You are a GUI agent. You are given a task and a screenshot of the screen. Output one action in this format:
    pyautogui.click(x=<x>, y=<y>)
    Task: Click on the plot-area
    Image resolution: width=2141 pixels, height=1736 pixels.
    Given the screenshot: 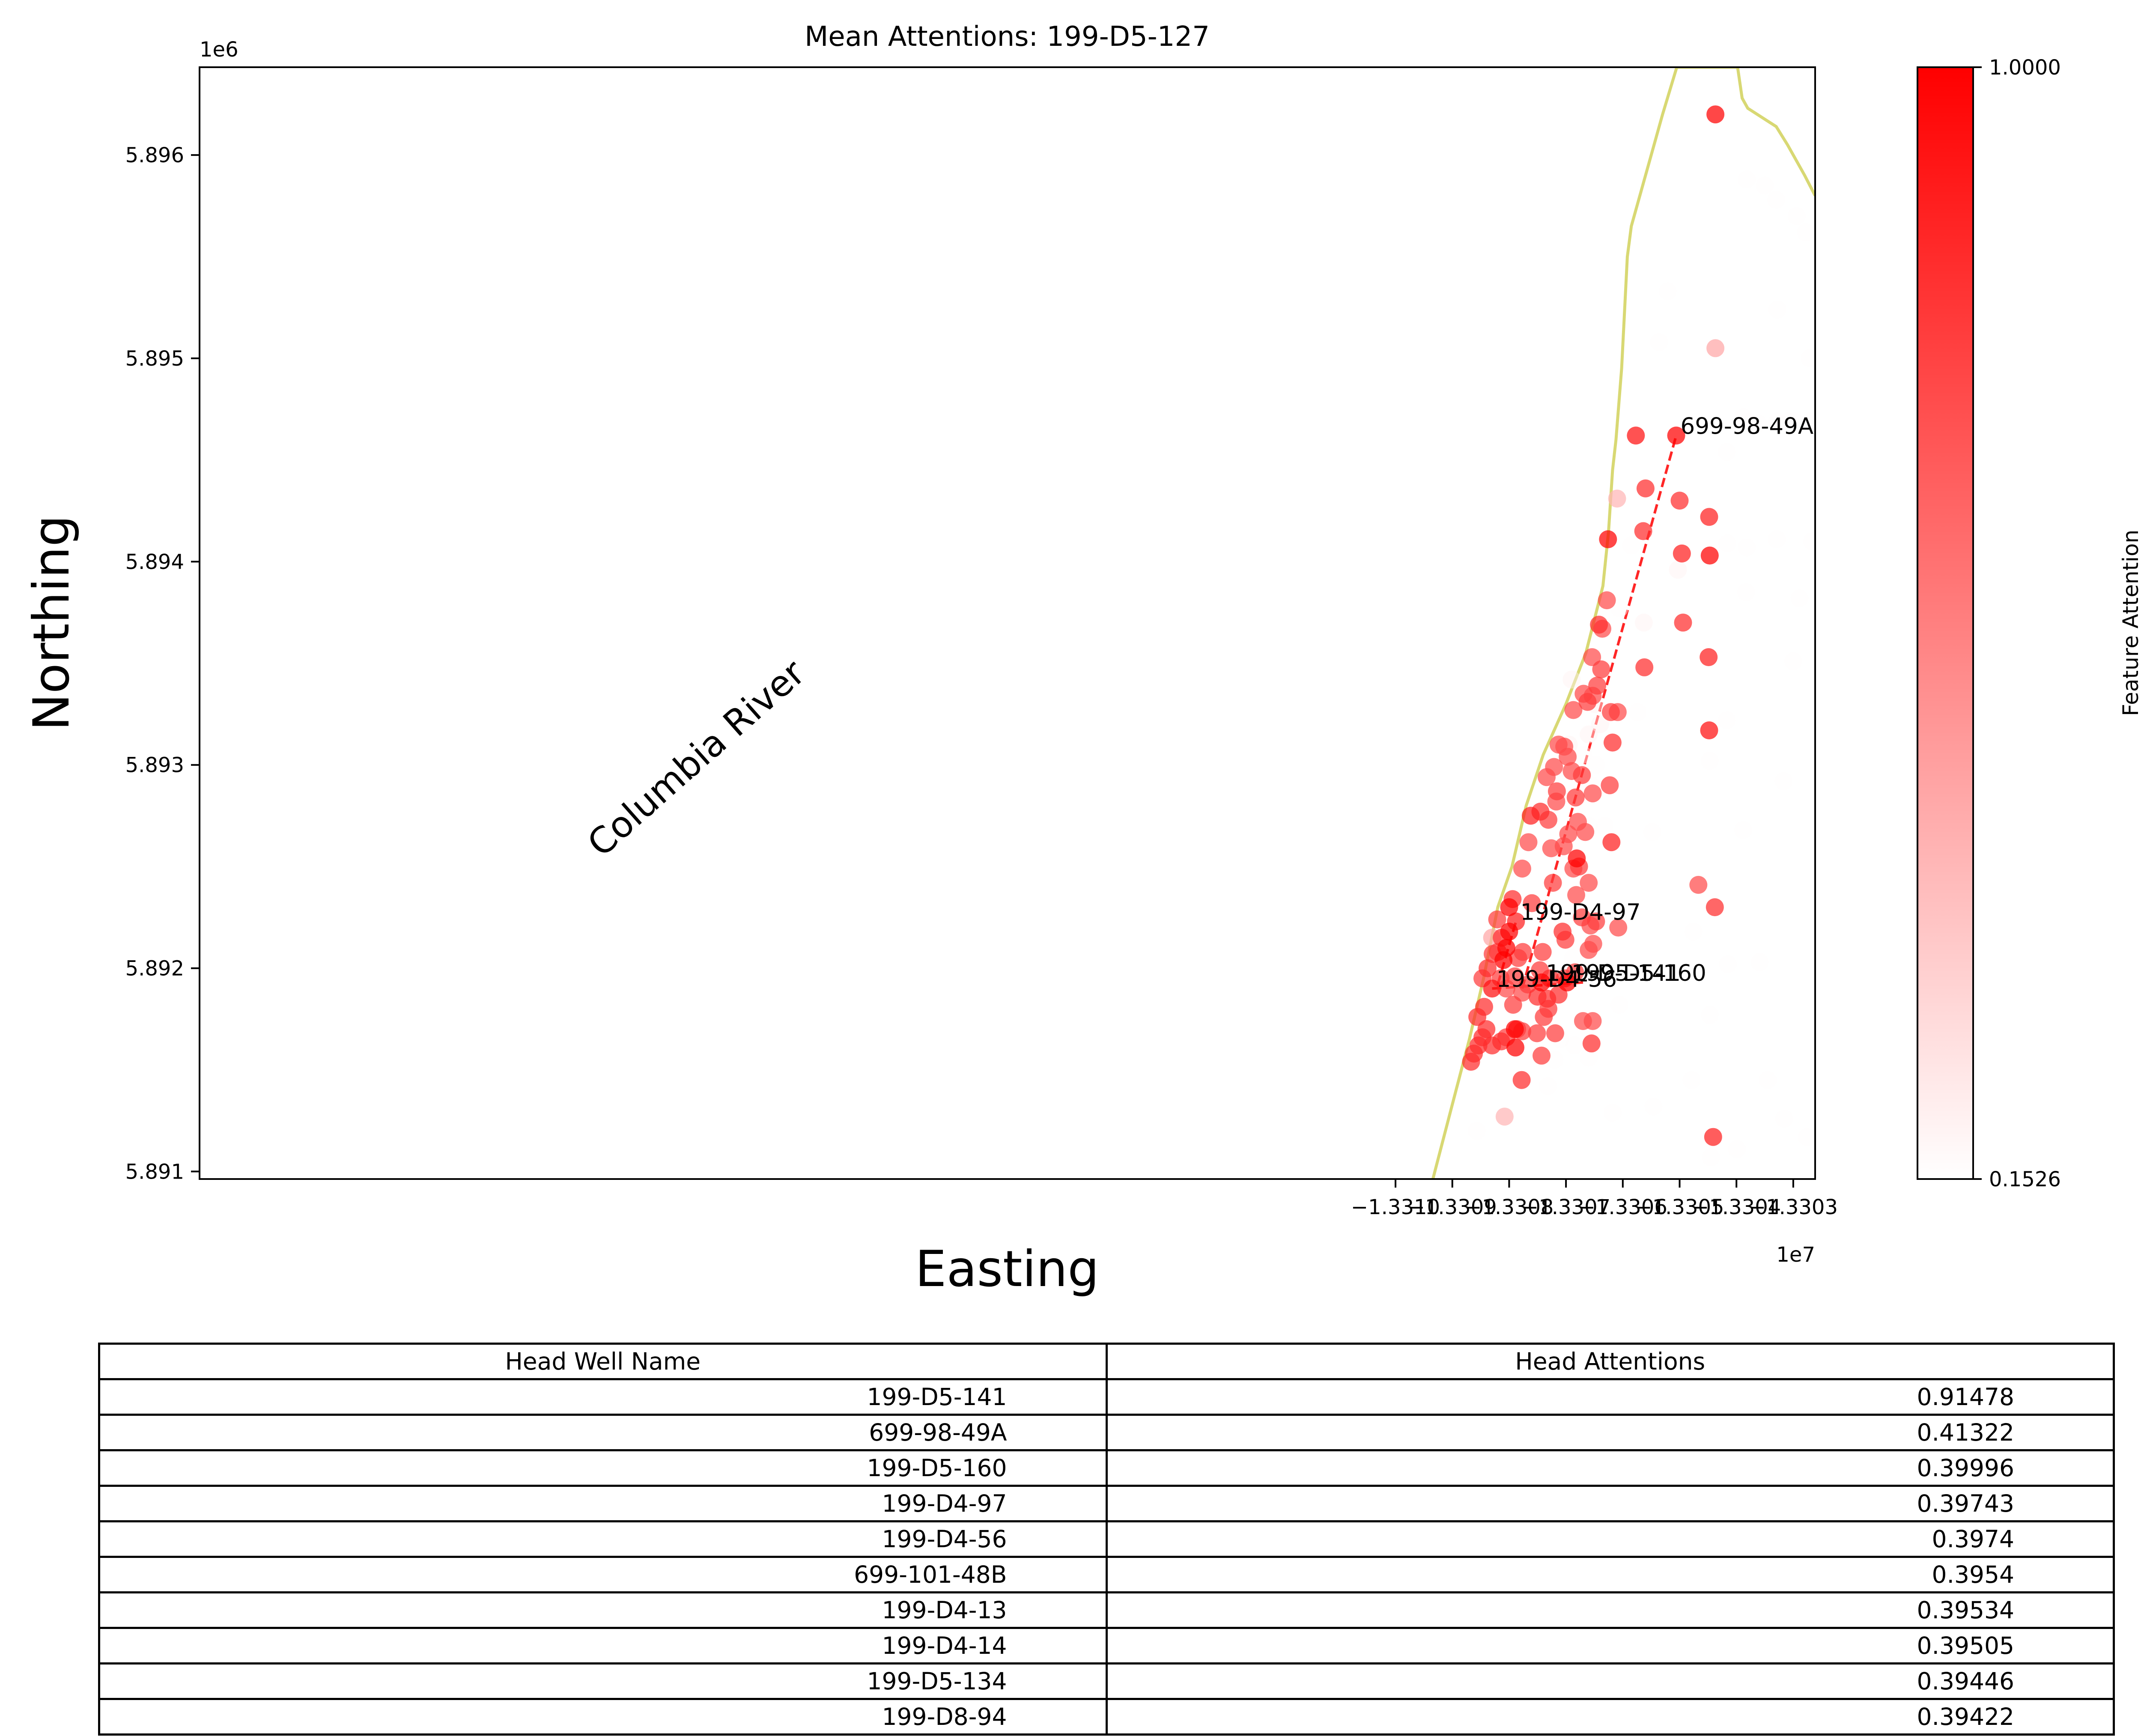 What is the action you would take?
    pyautogui.click(x=1623, y=623)
    